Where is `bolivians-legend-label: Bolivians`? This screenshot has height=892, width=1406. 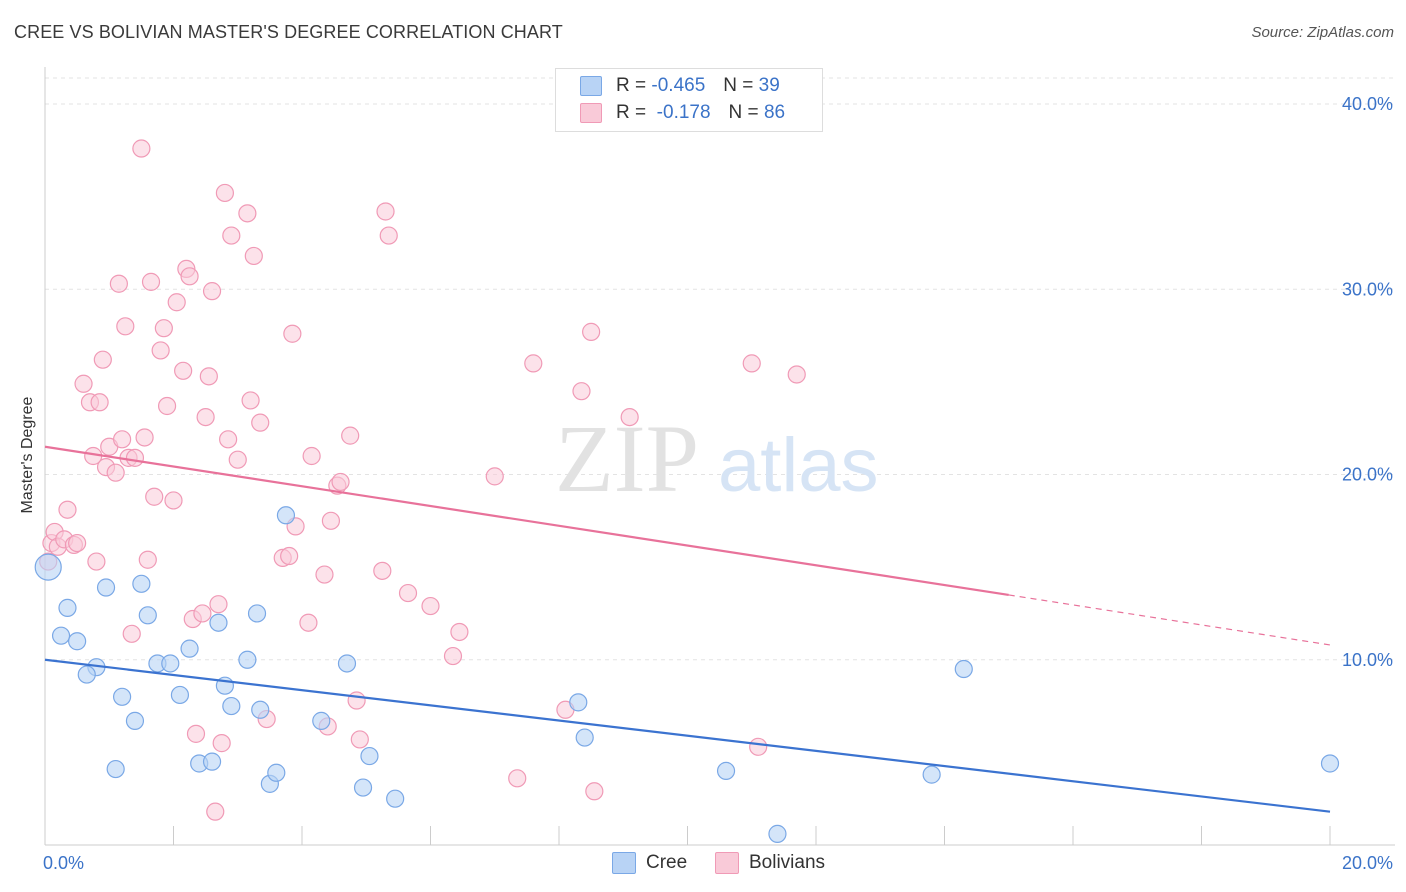 bolivians-legend-label: Bolivians is located at coordinates (787, 862).